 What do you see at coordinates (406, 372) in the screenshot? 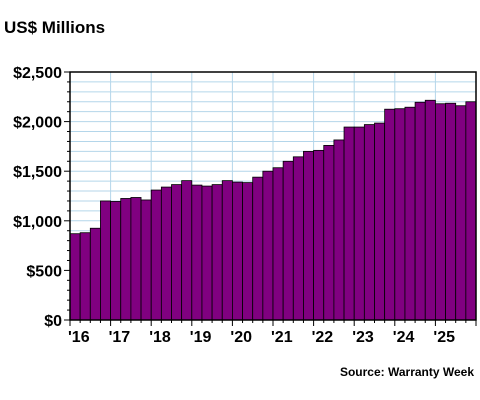
I see `source-note: Source: Warranty Week` at bounding box center [406, 372].